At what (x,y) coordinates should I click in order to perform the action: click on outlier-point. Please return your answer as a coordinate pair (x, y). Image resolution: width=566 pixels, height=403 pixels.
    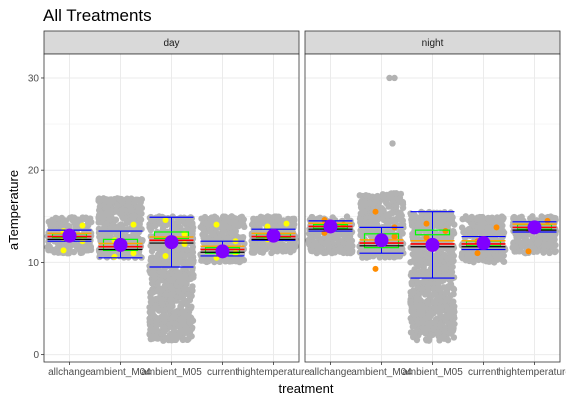
    Looking at the image, I should click on (389, 78).